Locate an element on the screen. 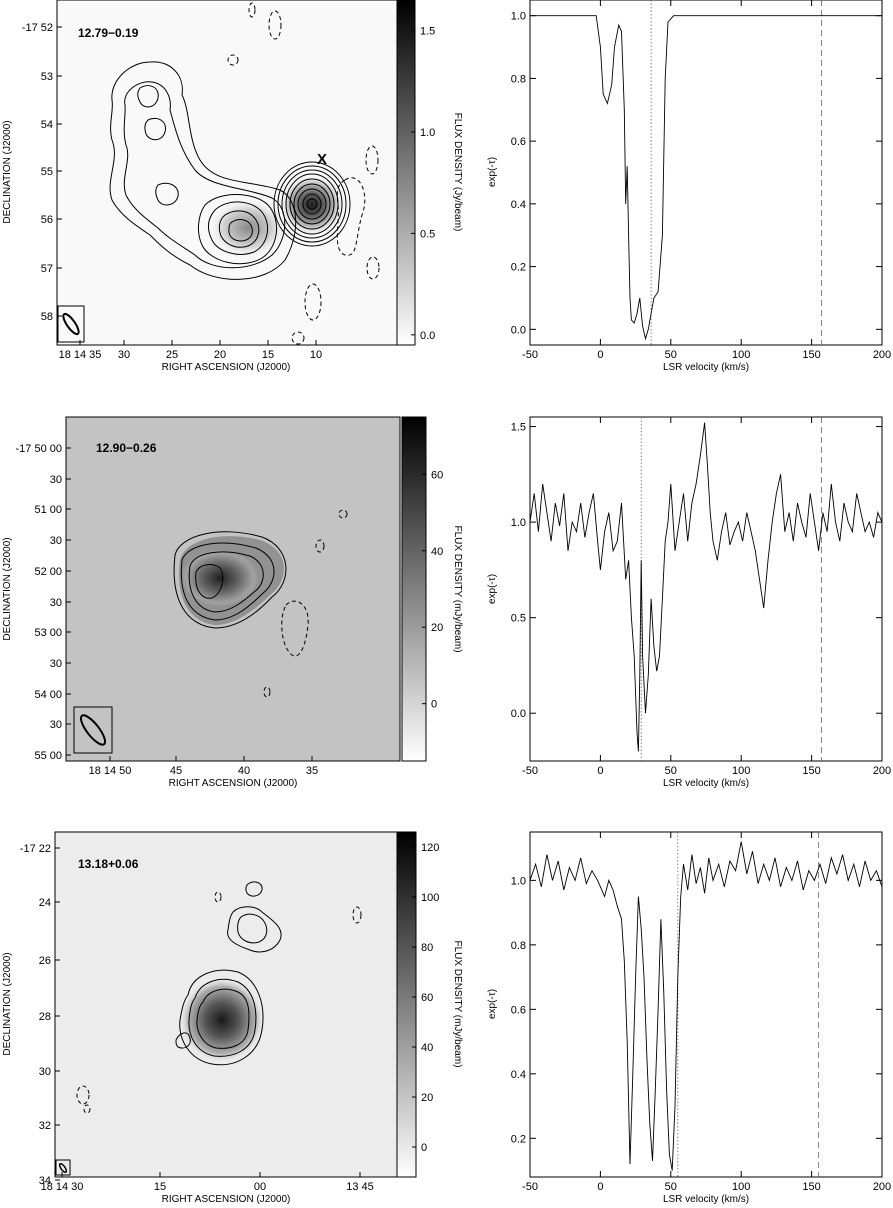 The height and width of the screenshot is (1208, 893). spectrum-xlabel-1: LSR velocity (km/s) is located at coordinates (706, 367).